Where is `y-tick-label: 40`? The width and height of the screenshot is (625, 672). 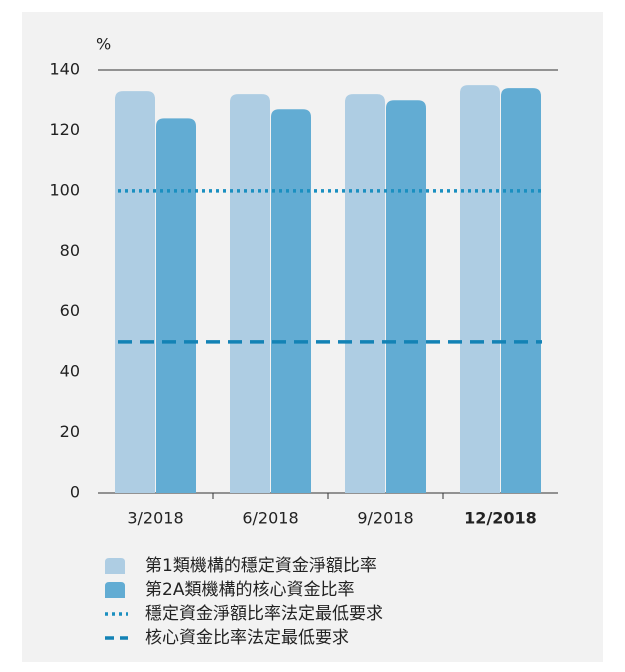 y-tick-label: 40 is located at coordinates (70, 371).